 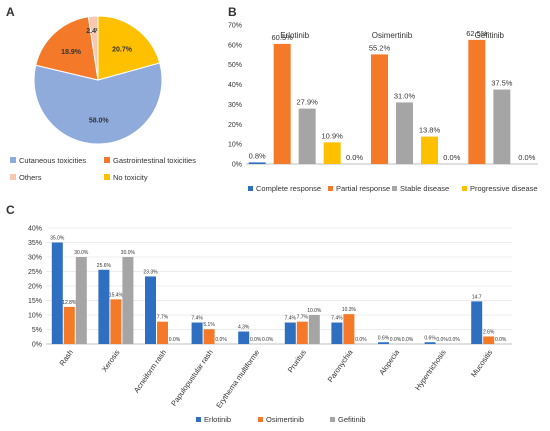 What do you see at coordinates (297, 361) in the screenshot?
I see `category-label: Pruritus` at bounding box center [297, 361].